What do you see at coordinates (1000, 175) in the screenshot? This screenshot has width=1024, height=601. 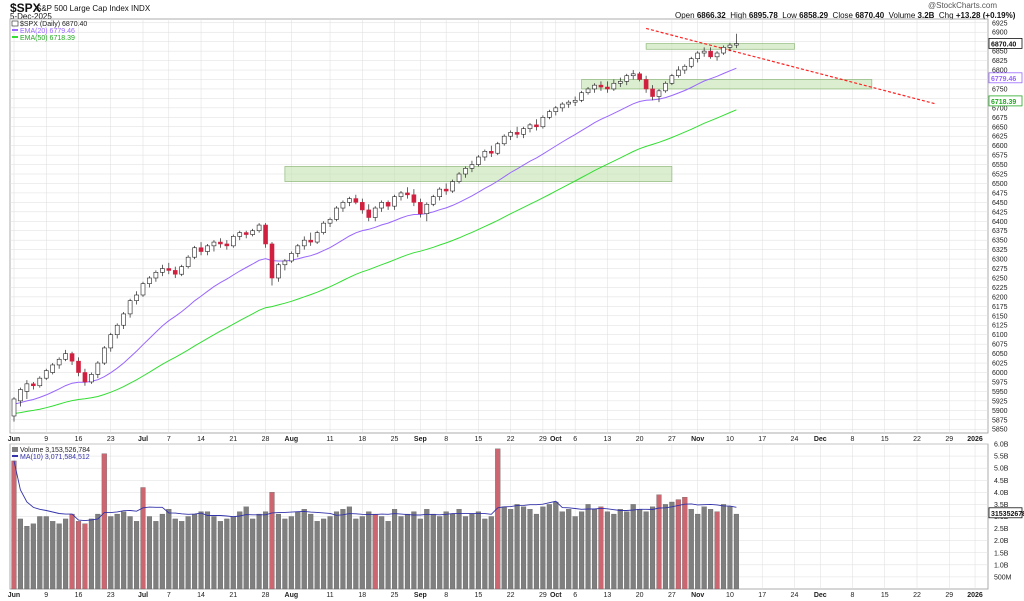 I see `price-tick-label: 6525` at bounding box center [1000, 175].